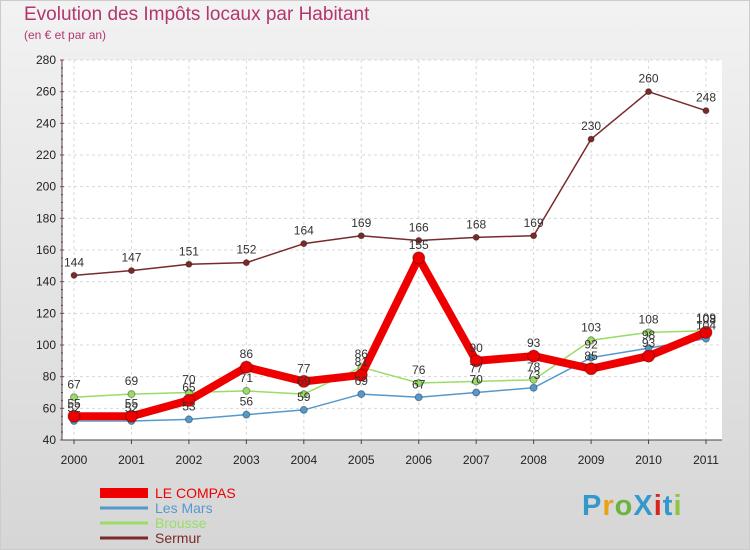 The image size is (750, 550). Describe the element at coordinates (362, 381) in the screenshot. I see `data-label-les-mars: 69` at that location.